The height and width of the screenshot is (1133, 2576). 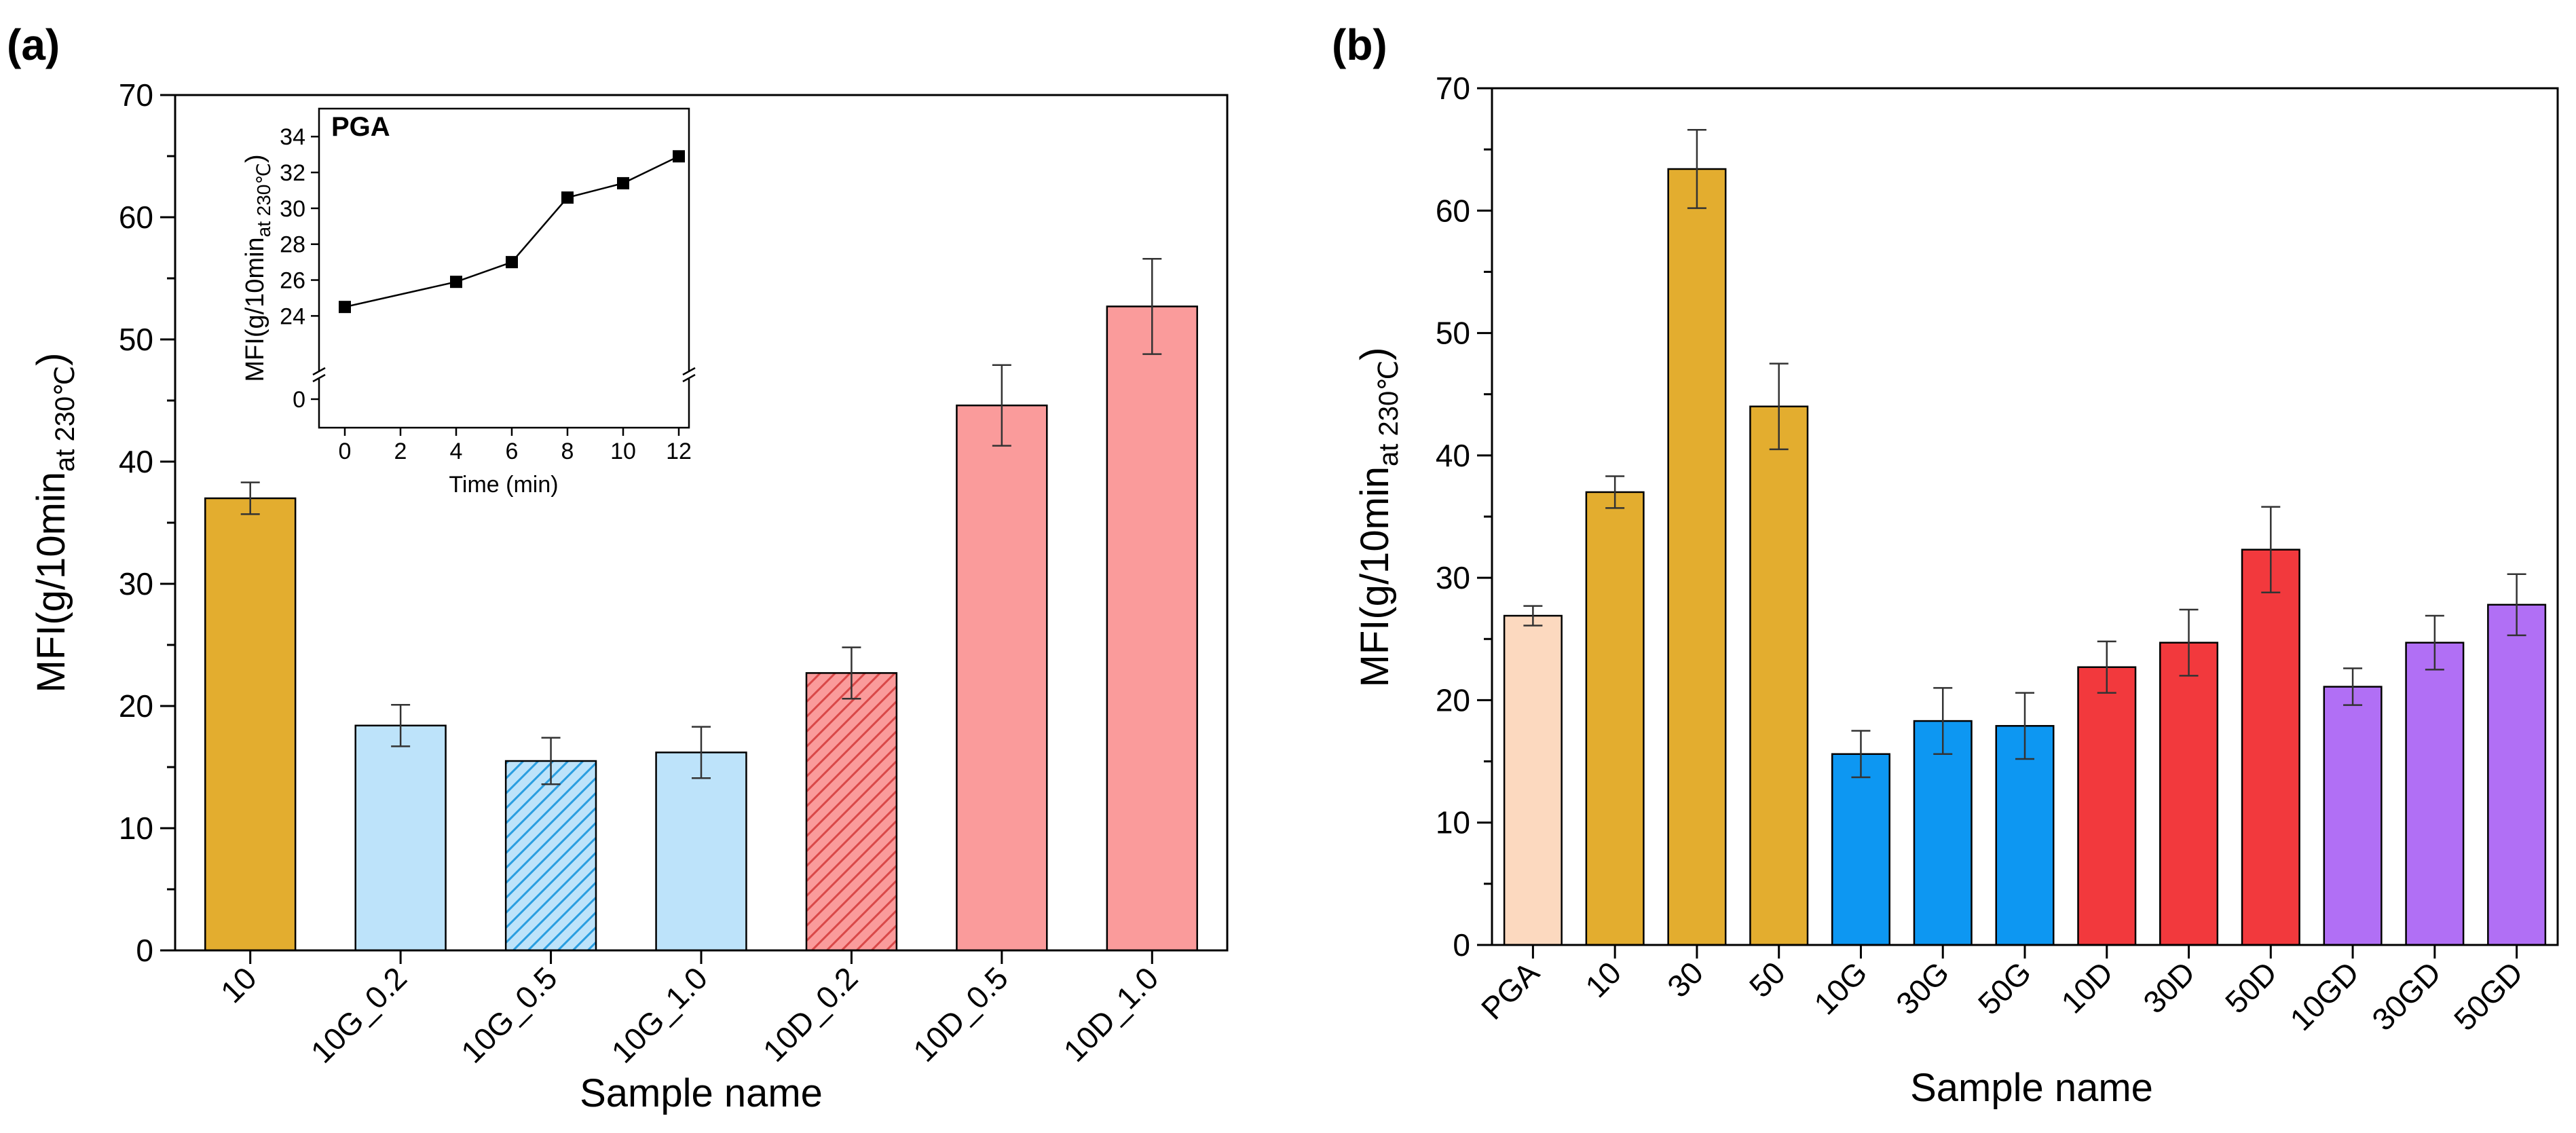 I want to click on bar-10GD, so click(x=2353, y=816).